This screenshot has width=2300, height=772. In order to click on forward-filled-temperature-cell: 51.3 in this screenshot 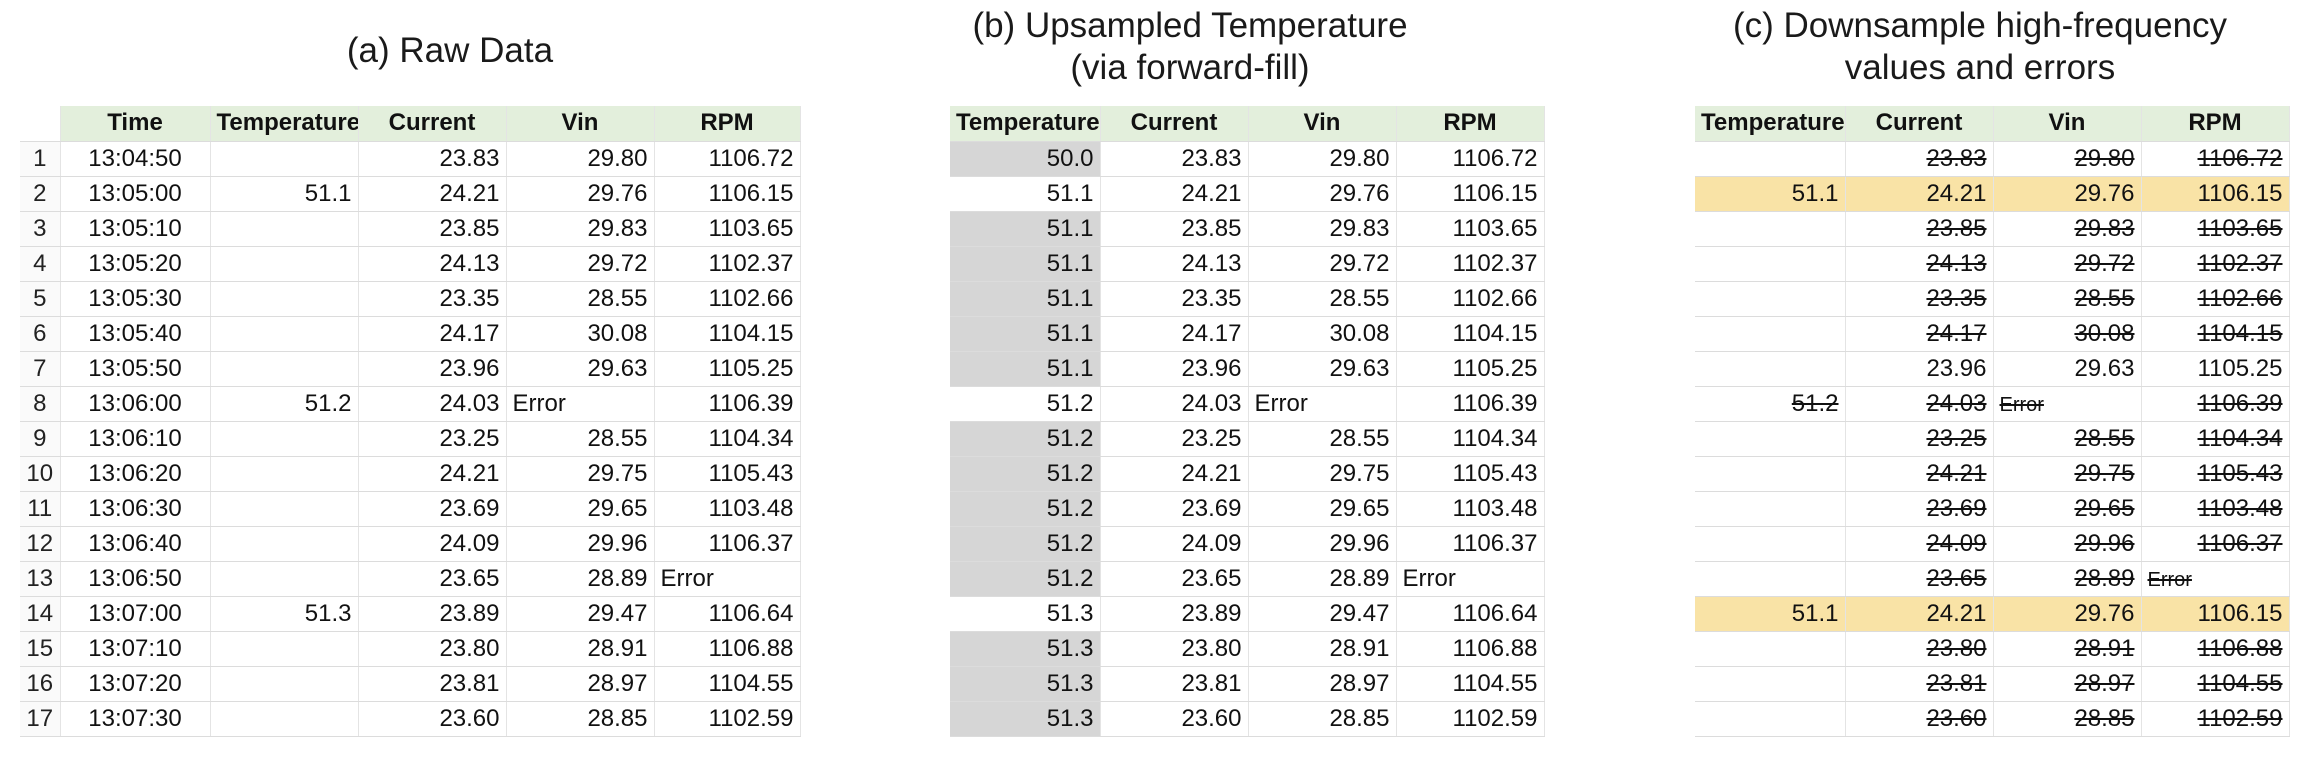, I will do `click(1025, 649)`.